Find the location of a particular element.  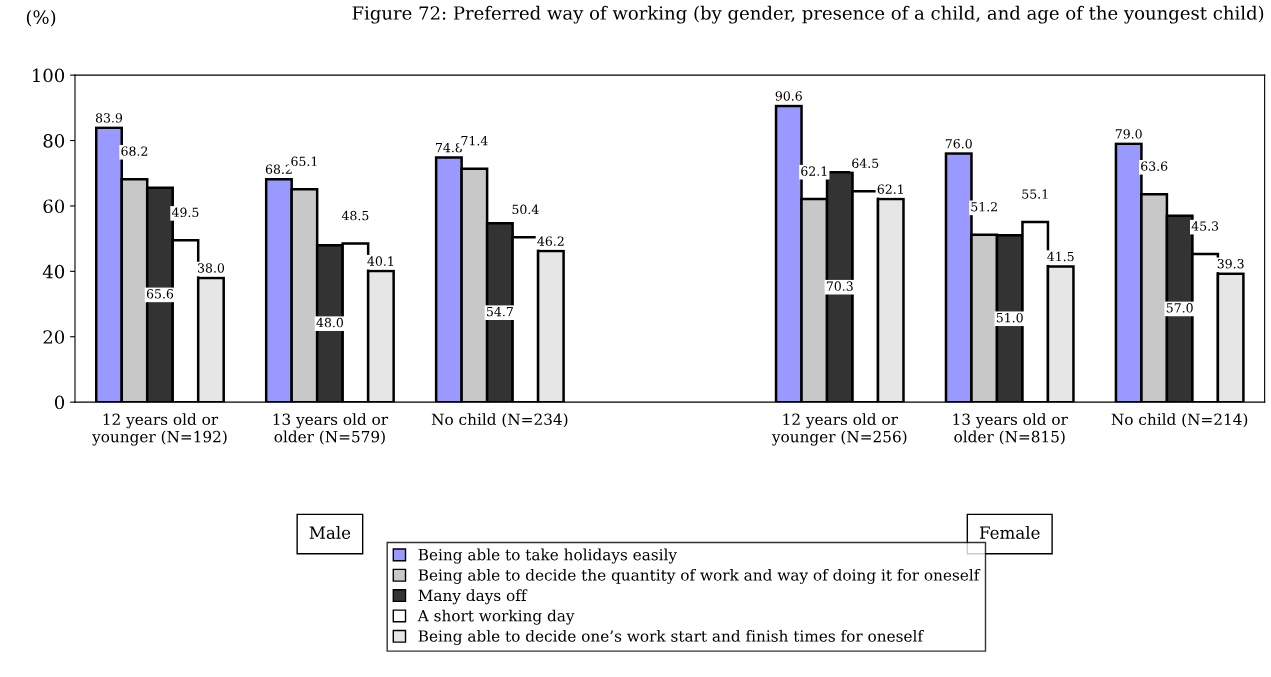

data-label: 49.5 is located at coordinates (185, 212).